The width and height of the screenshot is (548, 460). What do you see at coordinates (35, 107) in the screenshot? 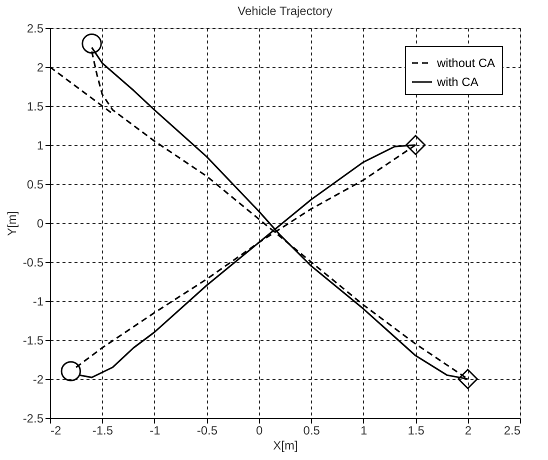
I see `y-tick-label: 1.5` at bounding box center [35, 107].